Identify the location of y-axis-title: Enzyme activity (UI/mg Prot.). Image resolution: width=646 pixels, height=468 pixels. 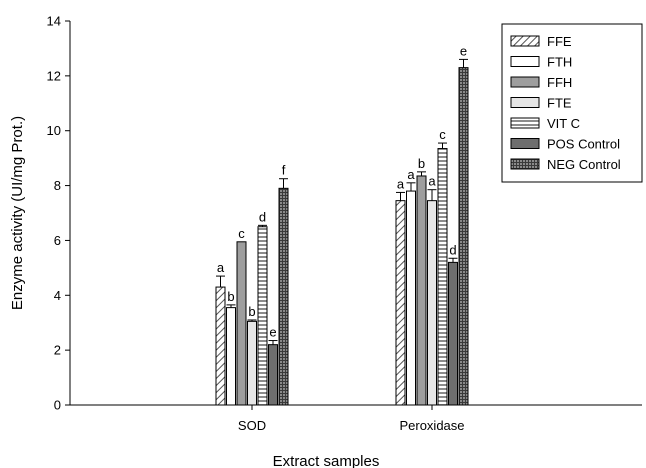
(17, 213).